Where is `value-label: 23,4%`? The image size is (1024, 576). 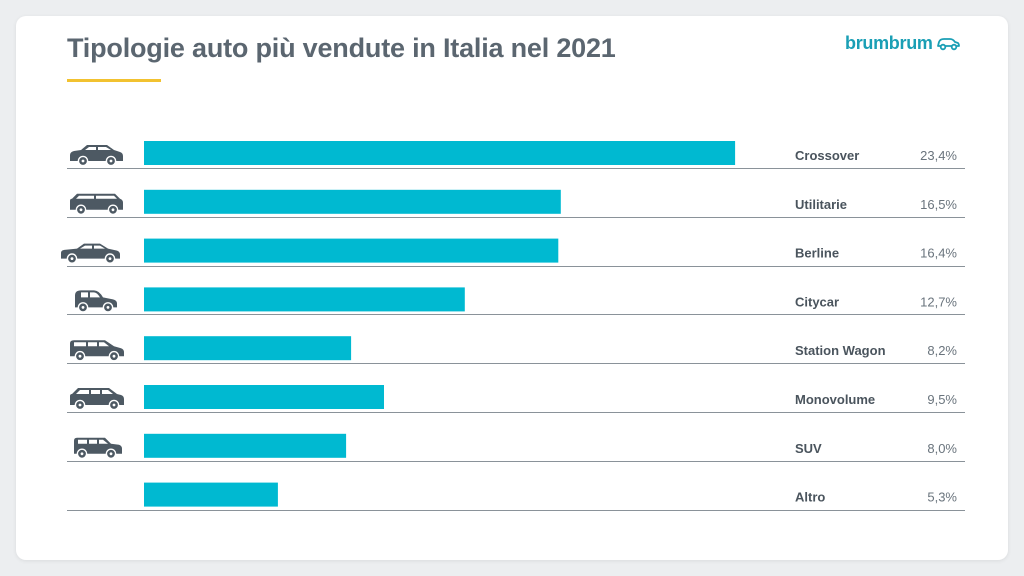
value-label: 23,4% is located at coordinates (938, 155).